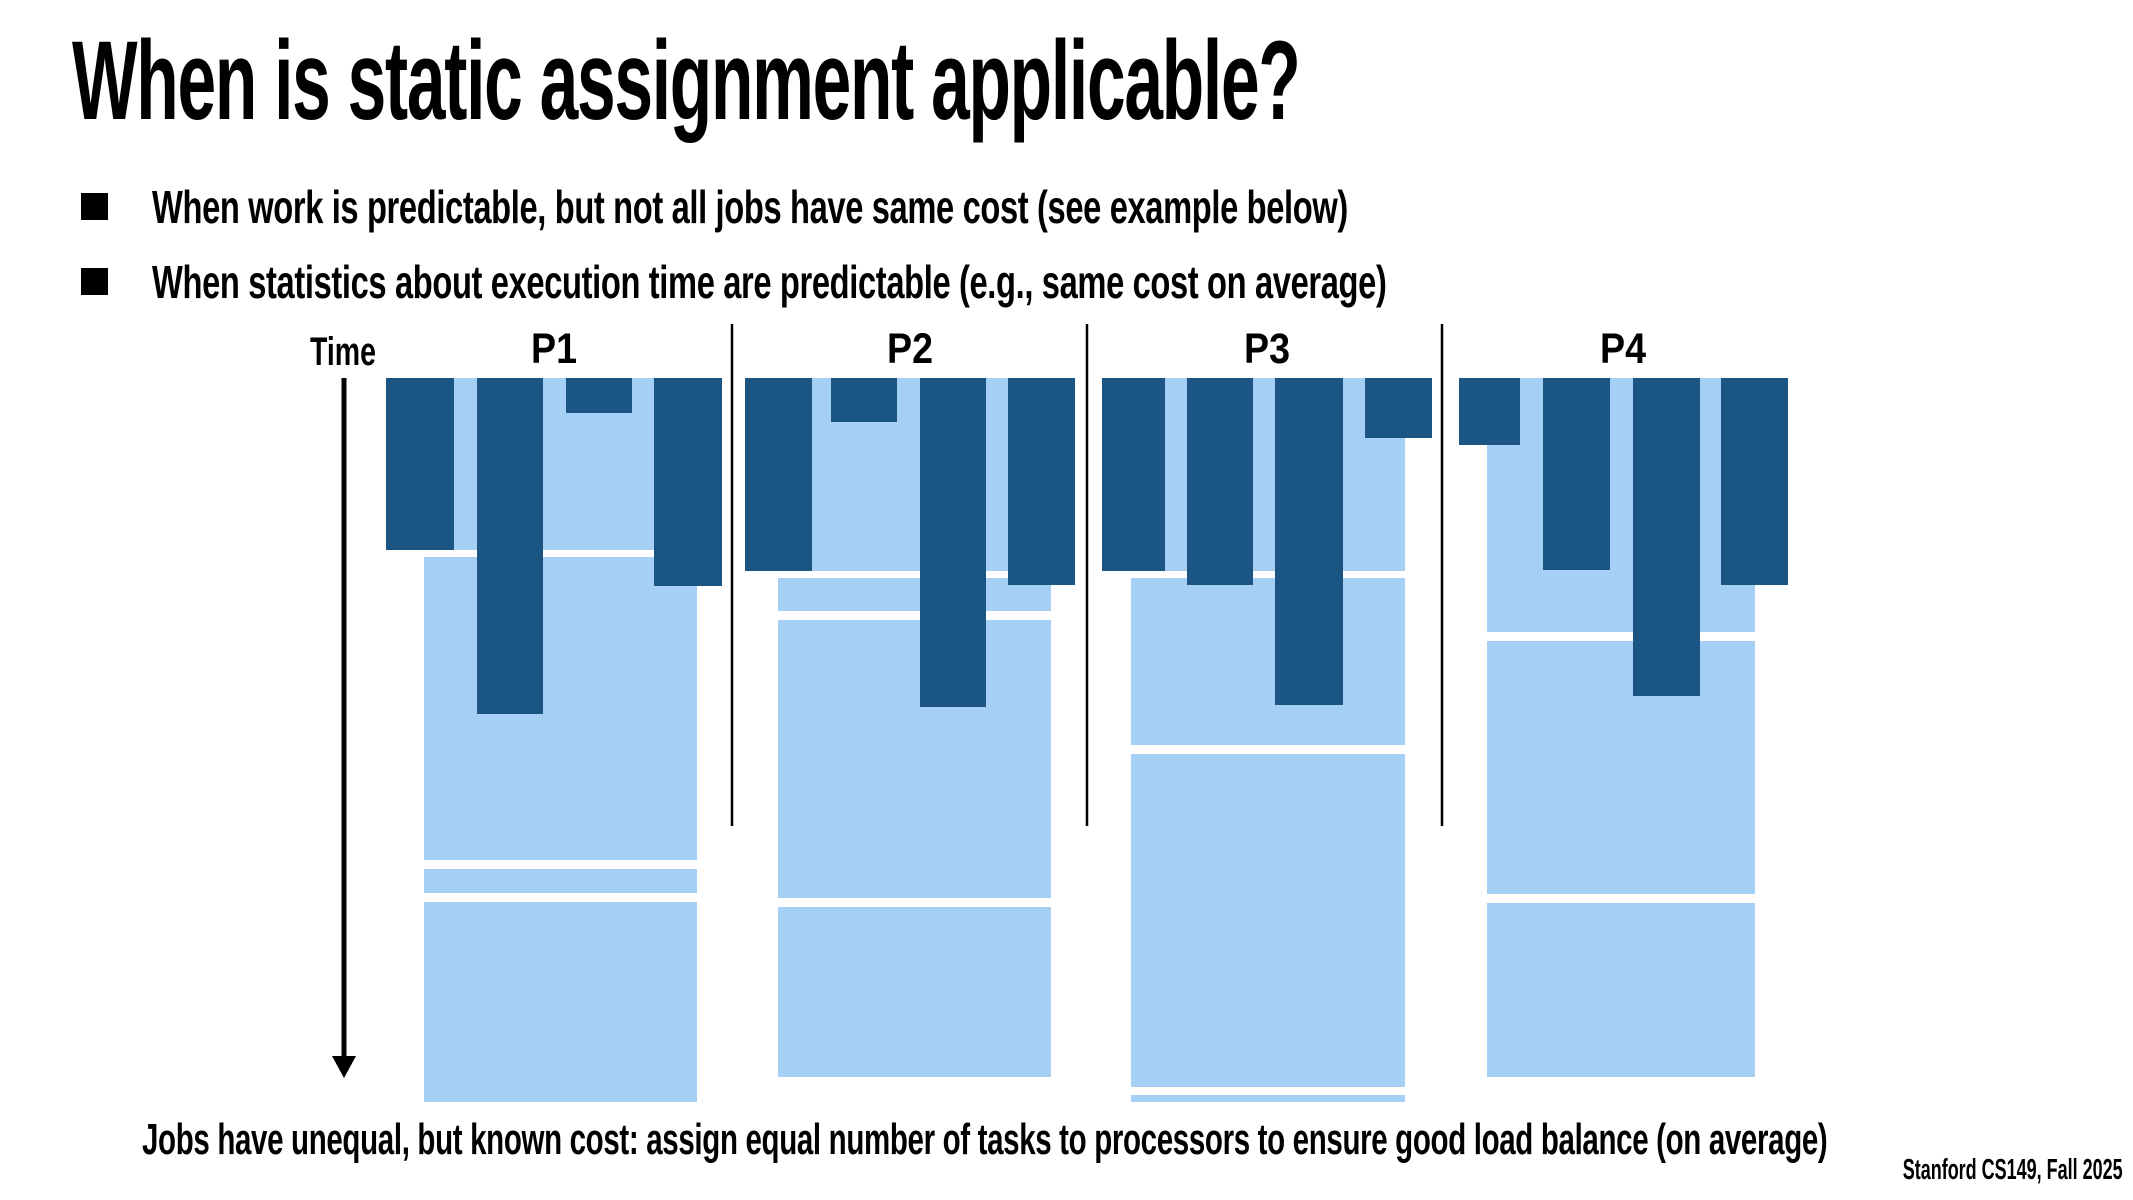 The height and width of the screenshot is (1200, 2133). I want to click on time-arrow-shaft, so click(344, 718).